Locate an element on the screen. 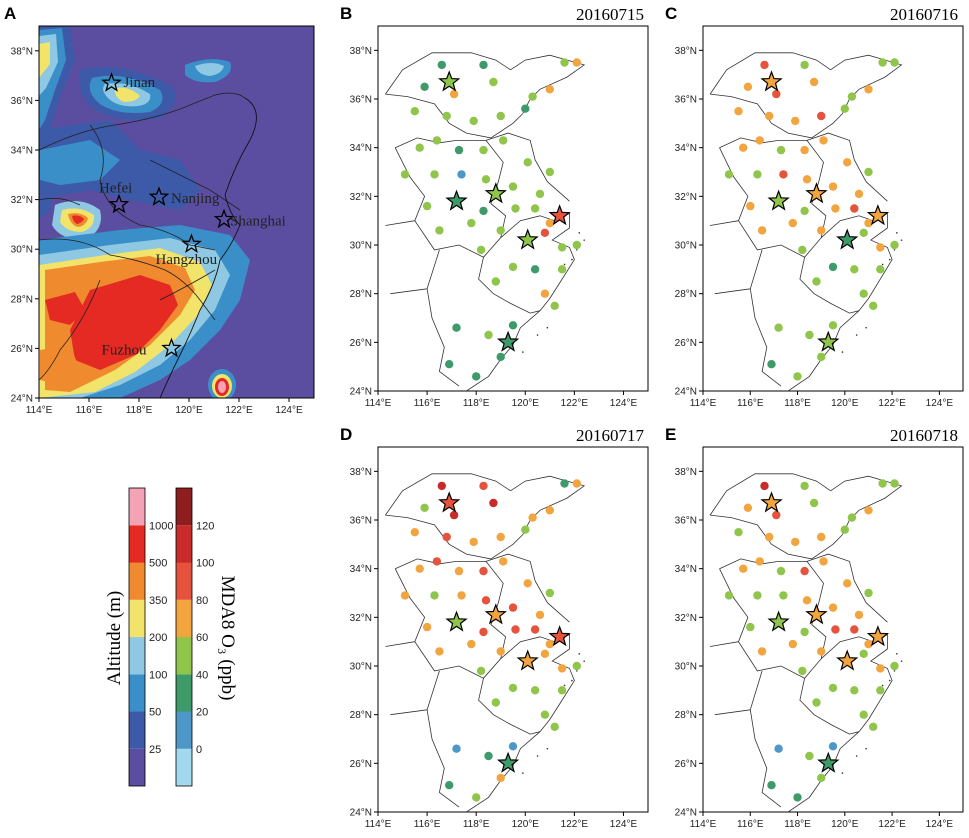 This screenshot has width=969, height=838. x-tick-label: 124°E is located at coordinates (289, 410).